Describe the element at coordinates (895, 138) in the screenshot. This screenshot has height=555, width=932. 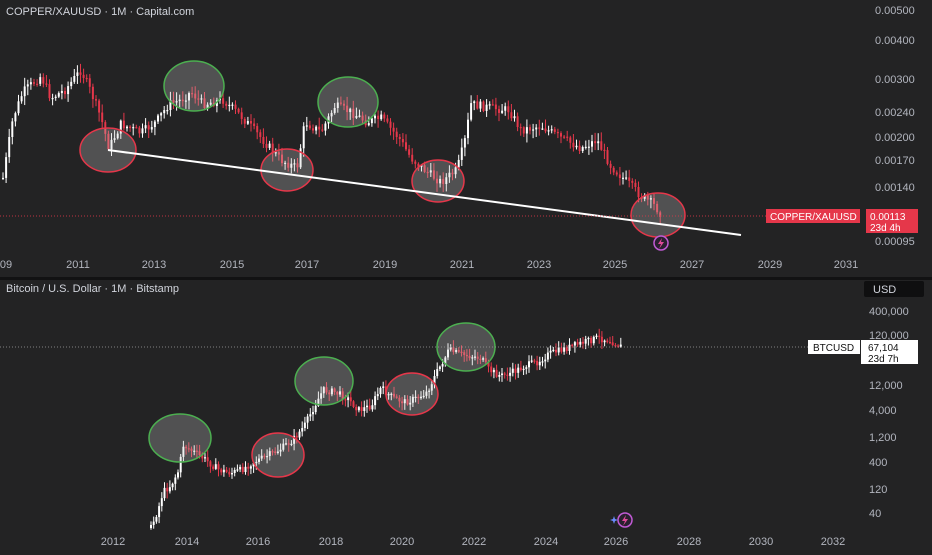
I see `top-y-tick-label: 0.00200` at that location.